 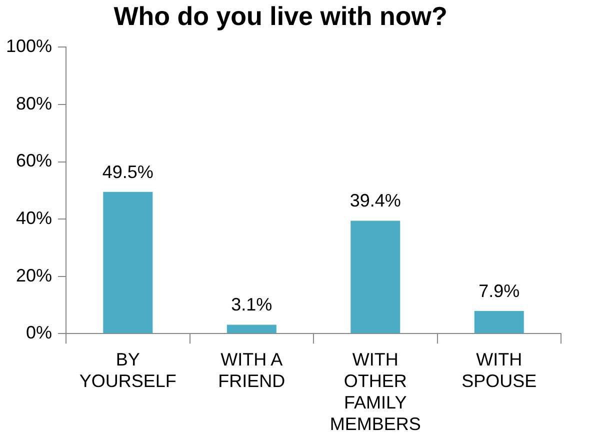 I want to click on data-label: 7.9%, so click(x=499, y=290).